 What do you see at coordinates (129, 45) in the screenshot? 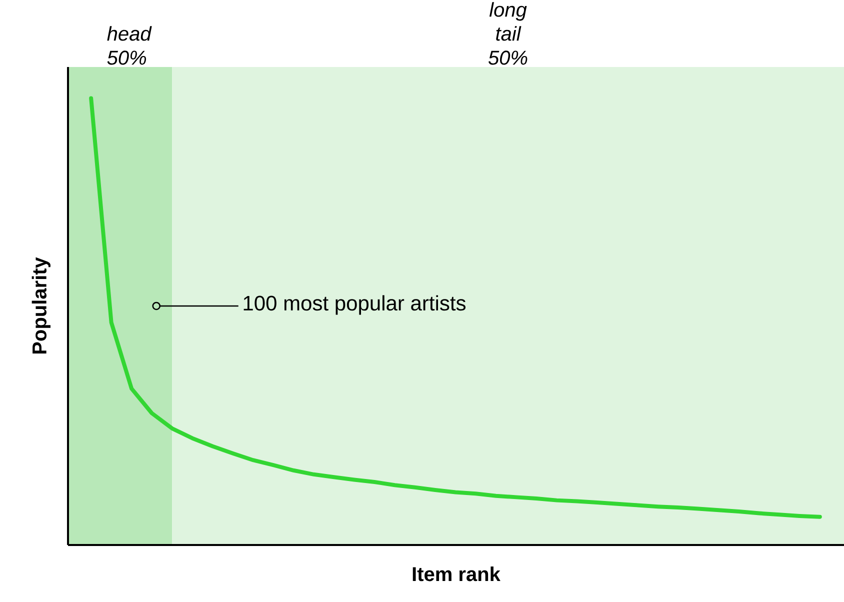
I see `text: head 50%` at bounding box center [129, 45].